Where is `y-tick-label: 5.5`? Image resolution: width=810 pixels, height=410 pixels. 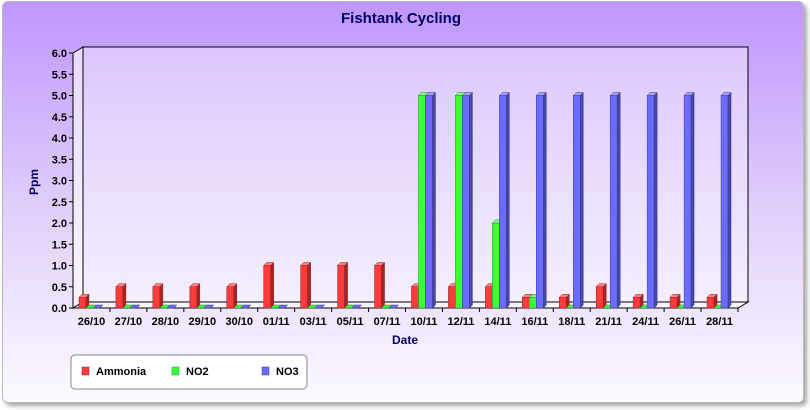
y-tick-label: 5.5 is located at coordinates (59, 75).